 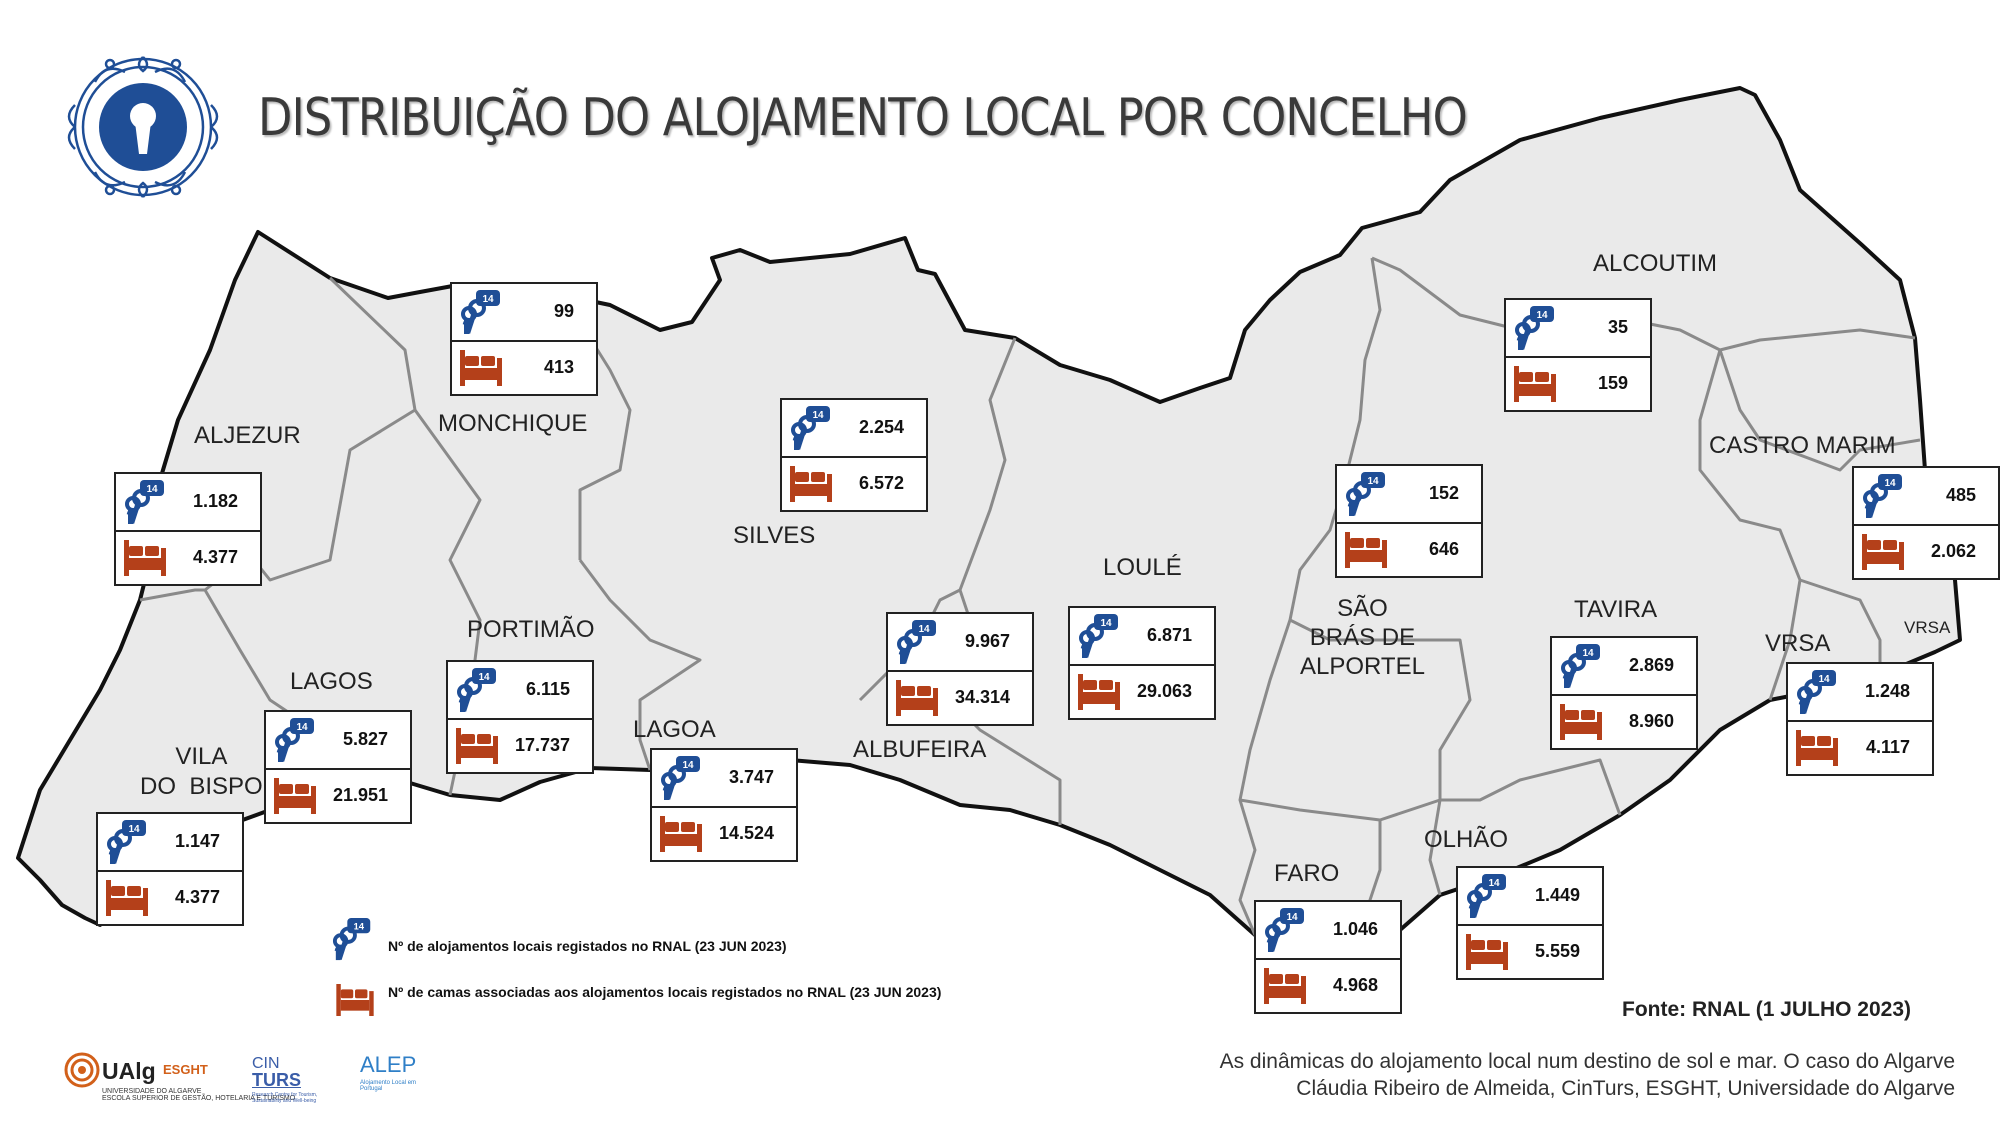 I want to click on card-faro: 1.046 4.968, so click(x=1328, y=957).